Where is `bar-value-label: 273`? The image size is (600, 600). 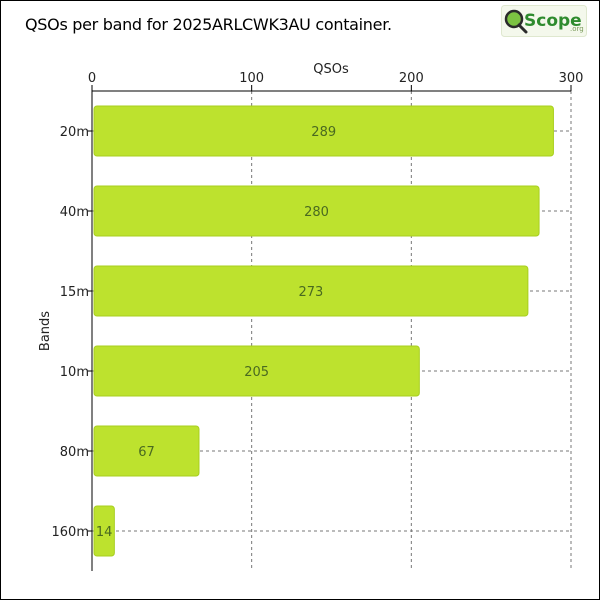 bar-value-label: 273 is located at coordinates (311, 292).